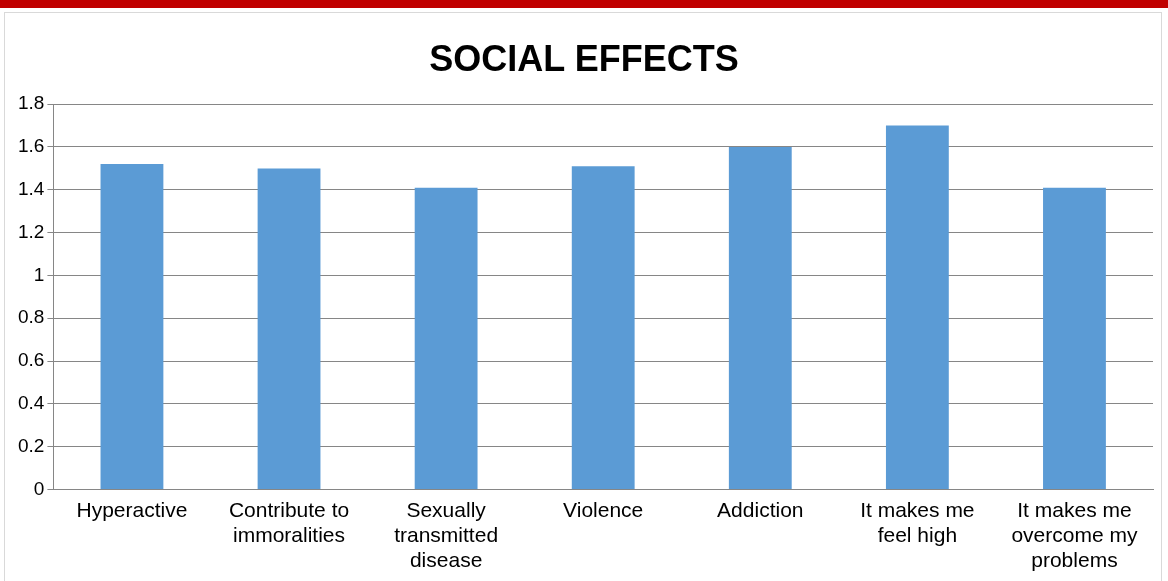  I want to click on y-tick-label: 0.6, so click(31, 360).